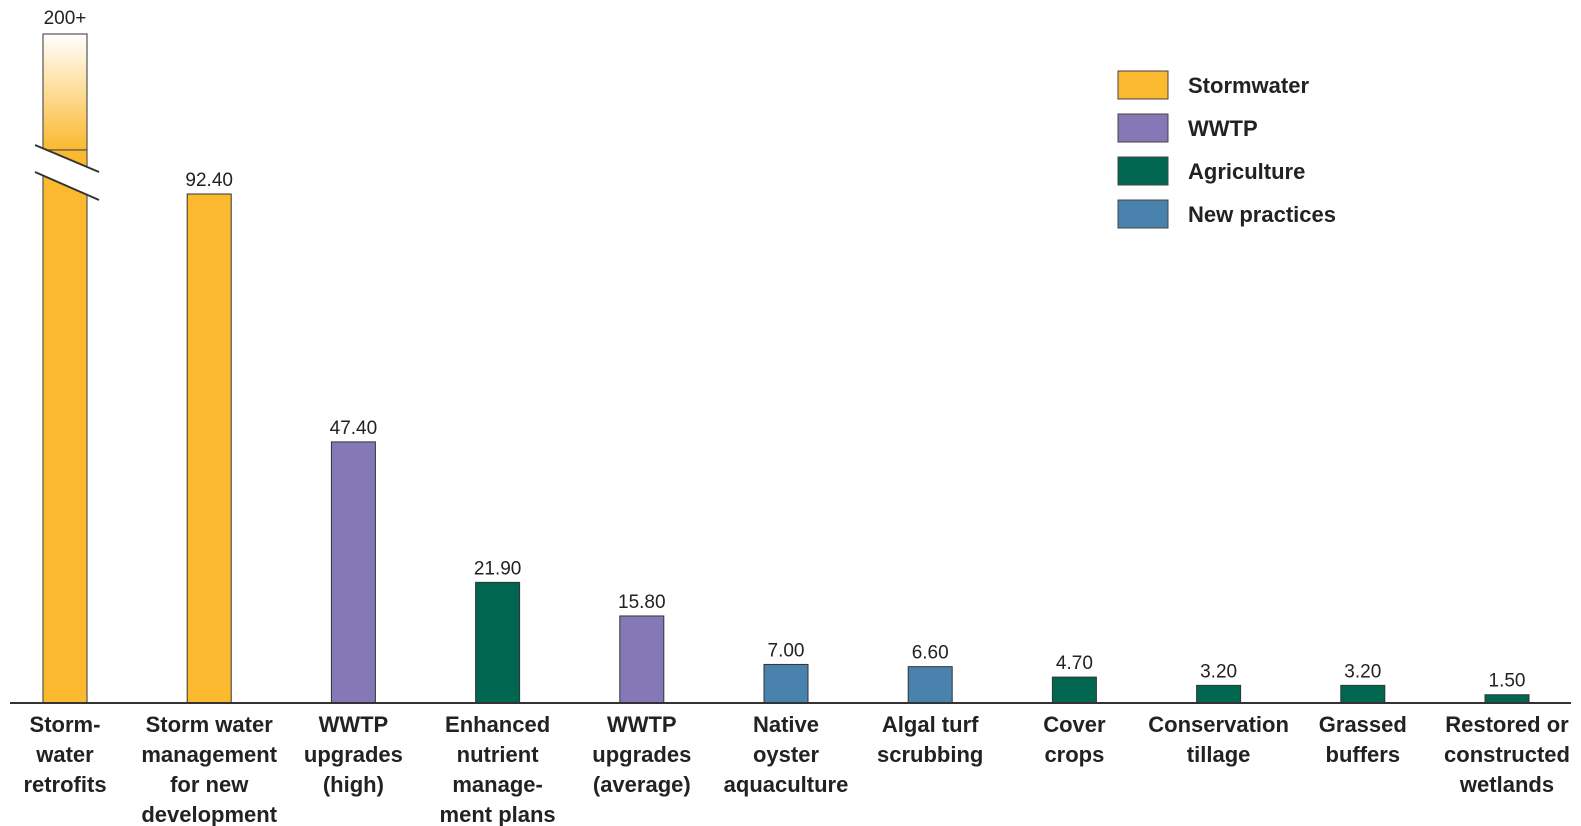 This screenshot has height=826, width=1581. Describe the element at coordinates (65, 92) in the screenshot. I see `bar-faded-top` at that location.